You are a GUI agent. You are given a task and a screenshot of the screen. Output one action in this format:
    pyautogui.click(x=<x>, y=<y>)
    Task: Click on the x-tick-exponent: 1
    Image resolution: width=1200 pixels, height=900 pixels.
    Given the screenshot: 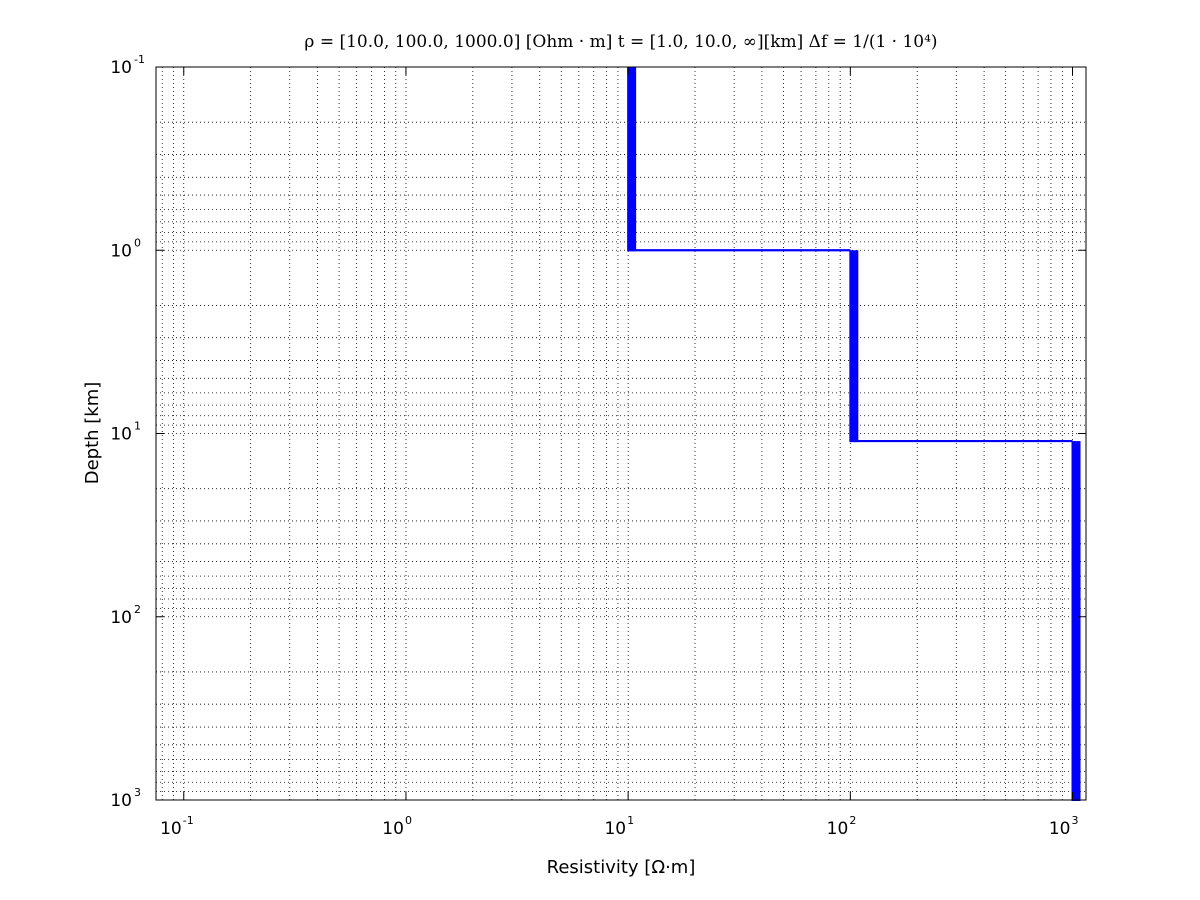 What is the action you would take?
    pyautogui.click(x=630, y=820)
    